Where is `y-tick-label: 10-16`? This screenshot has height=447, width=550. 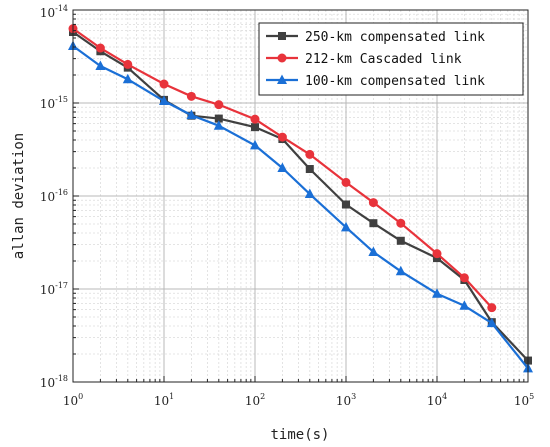 y-tick-label: 10-16 is located at coordinates (54, 196).